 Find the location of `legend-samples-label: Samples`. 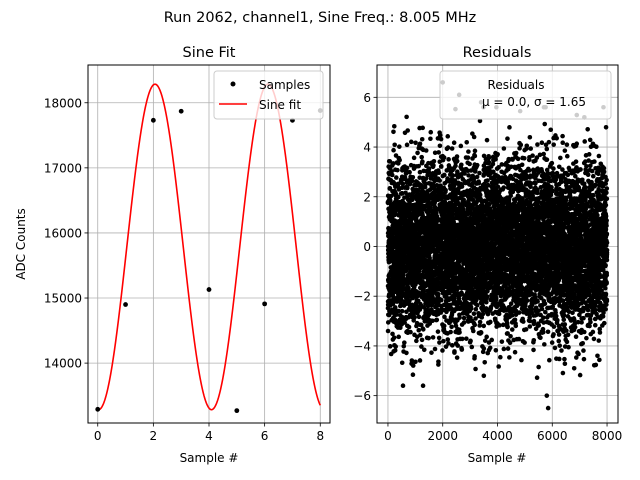

legend-samples-label: Samples is located at coordinates (284, 85).